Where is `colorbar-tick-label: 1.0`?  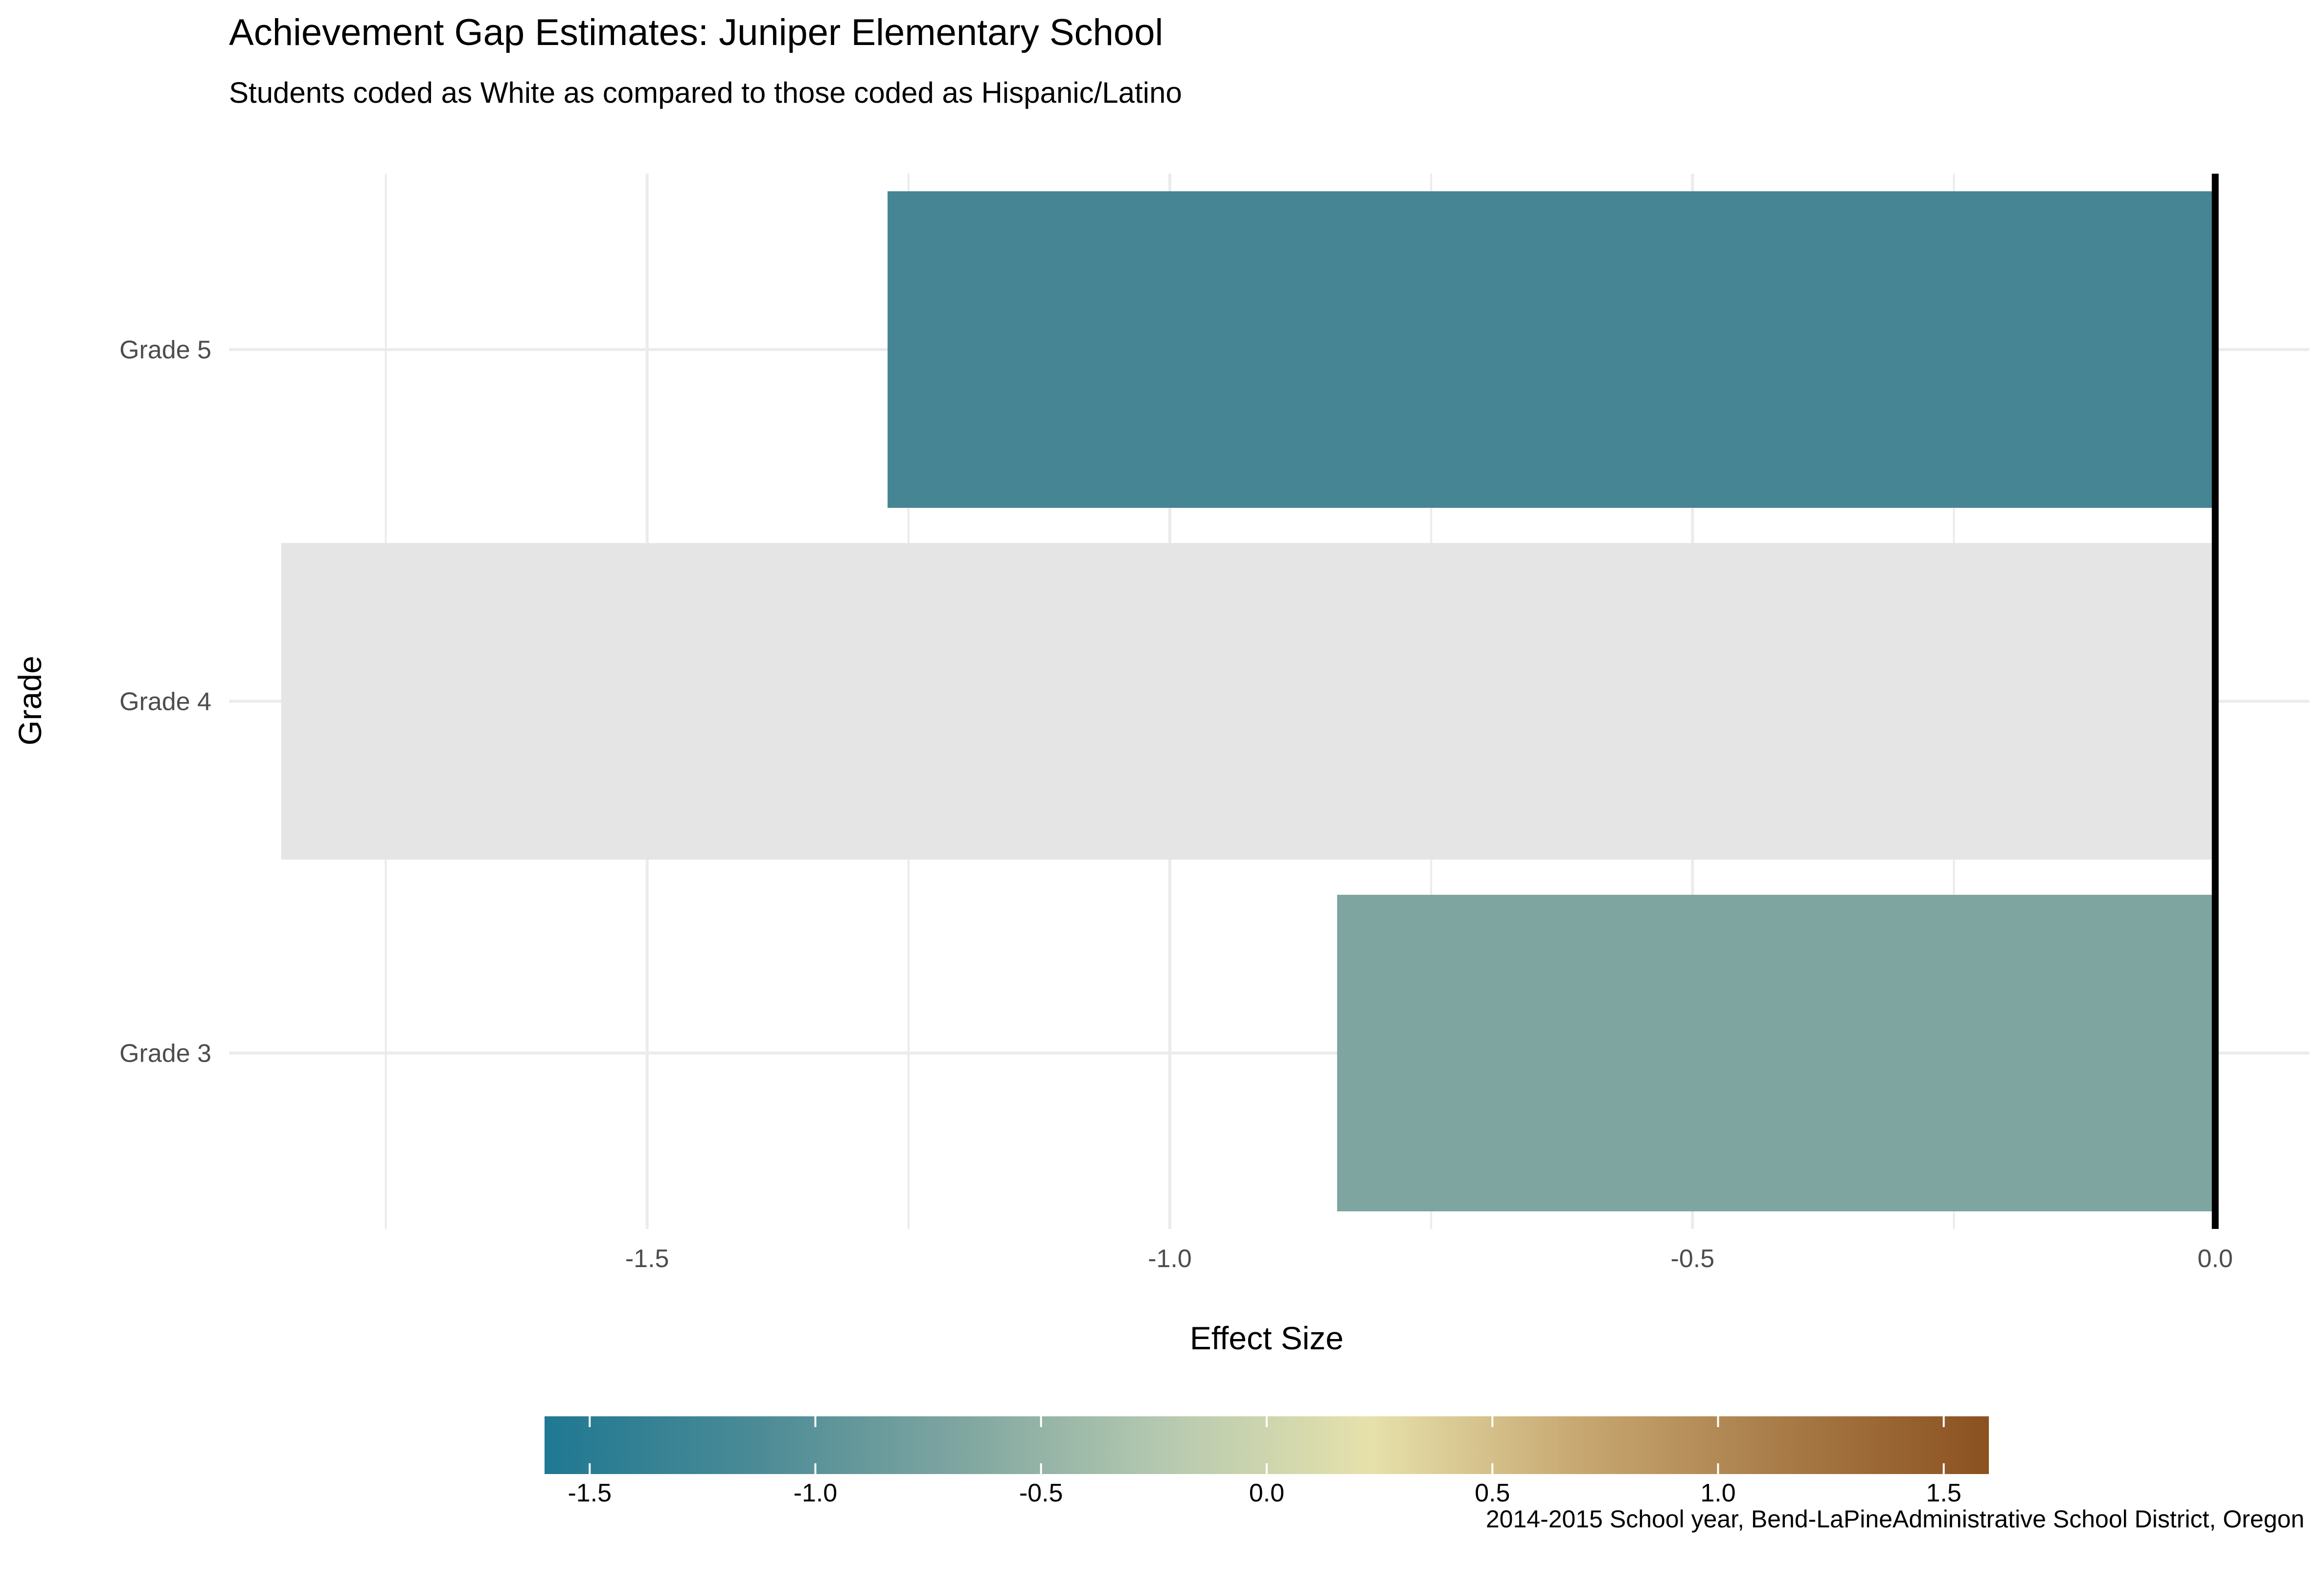
colorbar-tick-label: 1.0 is located at coordinates (1717, 1493).